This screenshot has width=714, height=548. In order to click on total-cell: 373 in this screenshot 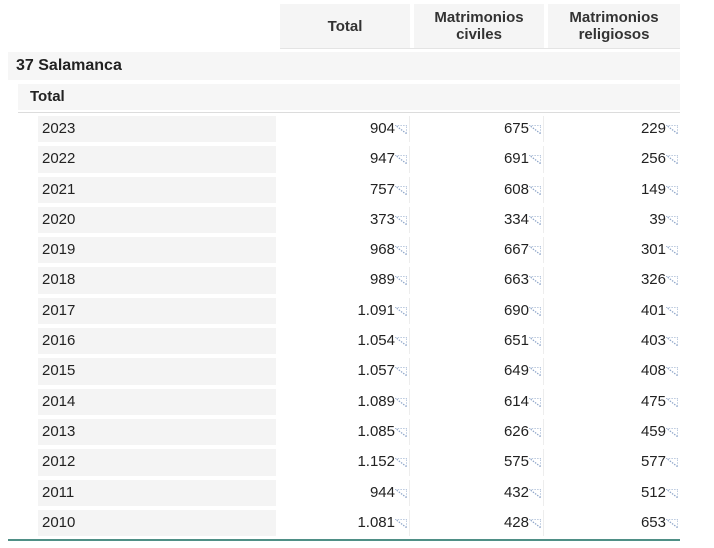, I will do `click(345, 220)`.